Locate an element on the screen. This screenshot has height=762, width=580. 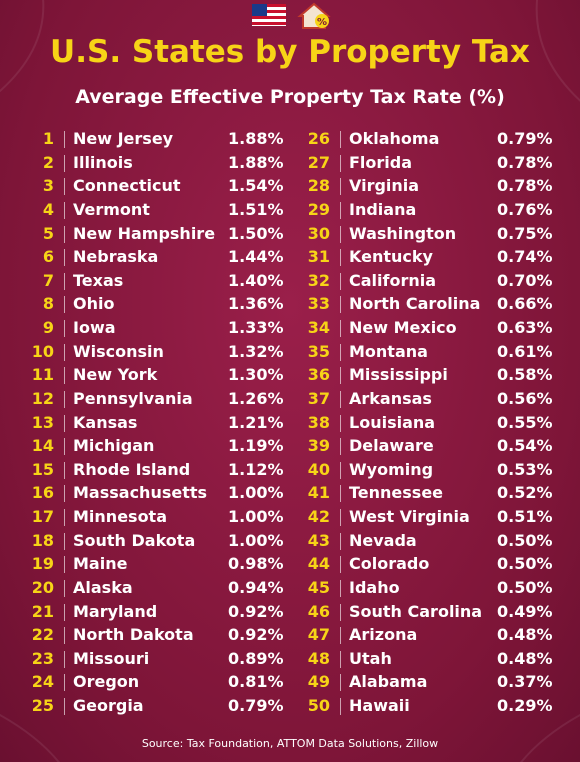
rank: 41 is located at coordinates (318, 493).